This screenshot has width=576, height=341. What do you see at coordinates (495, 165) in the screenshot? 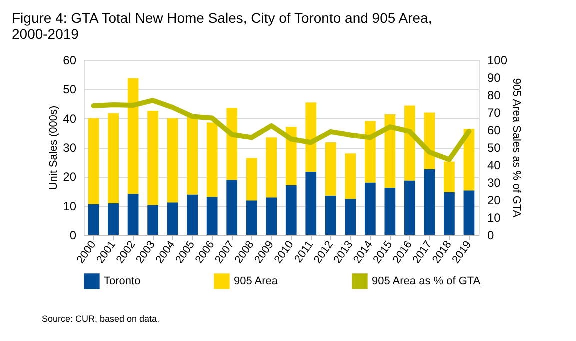
I see `y2-tick-label: 40` at bounding box center [495, 165].